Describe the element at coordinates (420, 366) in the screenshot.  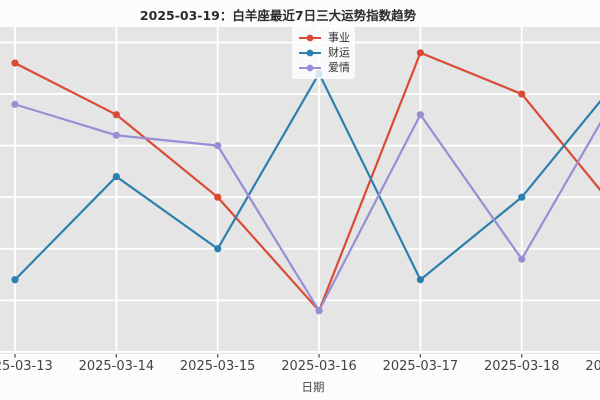
I see `x-tick-label: 2025-03-17` at that location.